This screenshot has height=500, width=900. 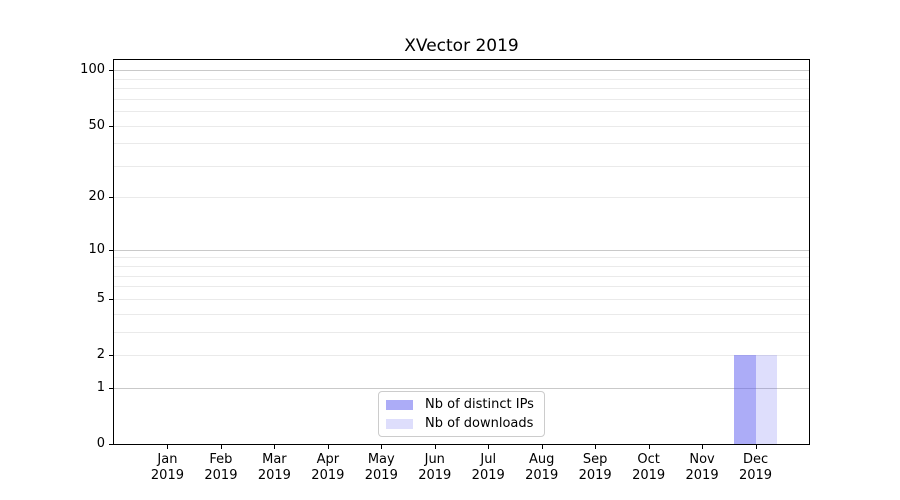 I want to click on y-axis-tick-label: 20, so click(x=96, y=197).